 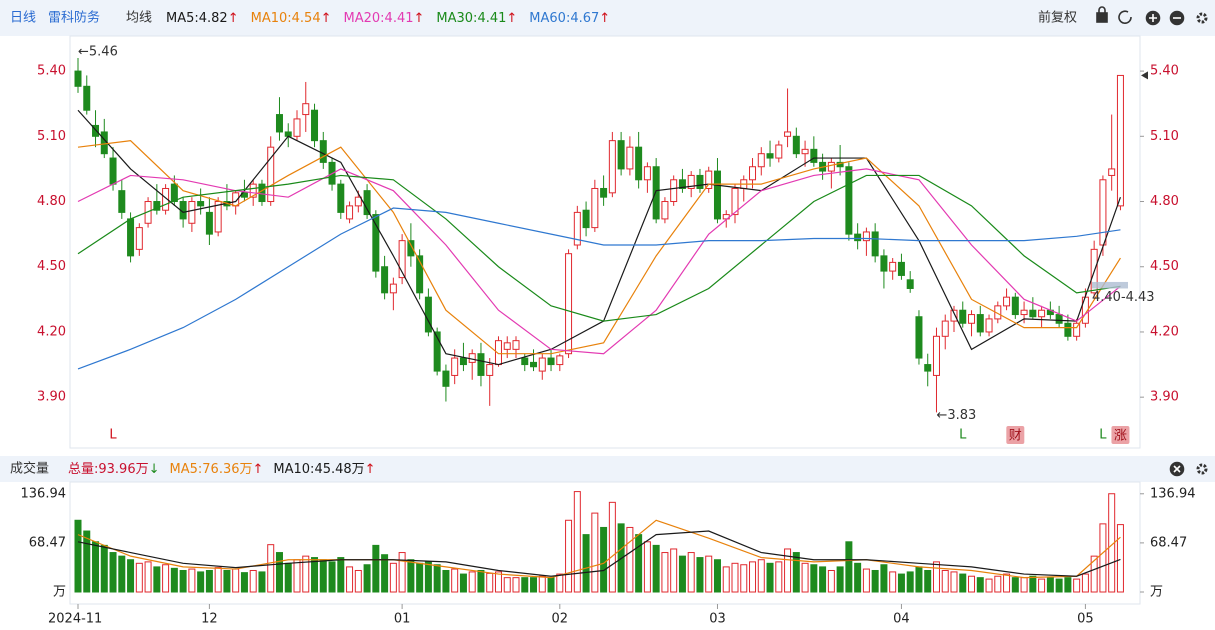 What do you see at coordinates (1202, 469) in the screenshot?
I see `volume-settings-icon` at bounding box center [1202, 469].